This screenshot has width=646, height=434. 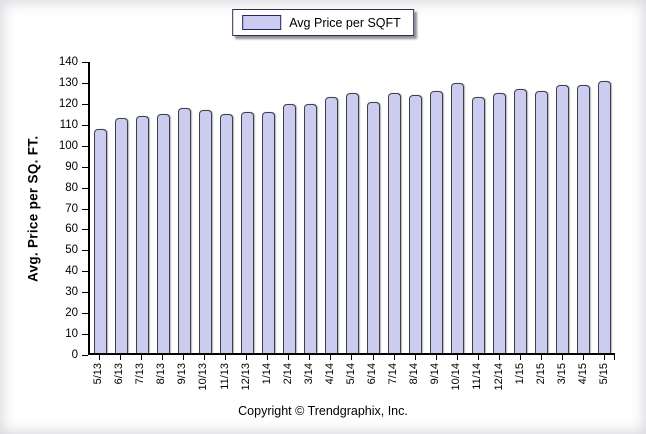 What do you see at coordinates (71, 334) in the screenshot?
I see `y-tick-label-10: 10` at bounding box center [71, 334].